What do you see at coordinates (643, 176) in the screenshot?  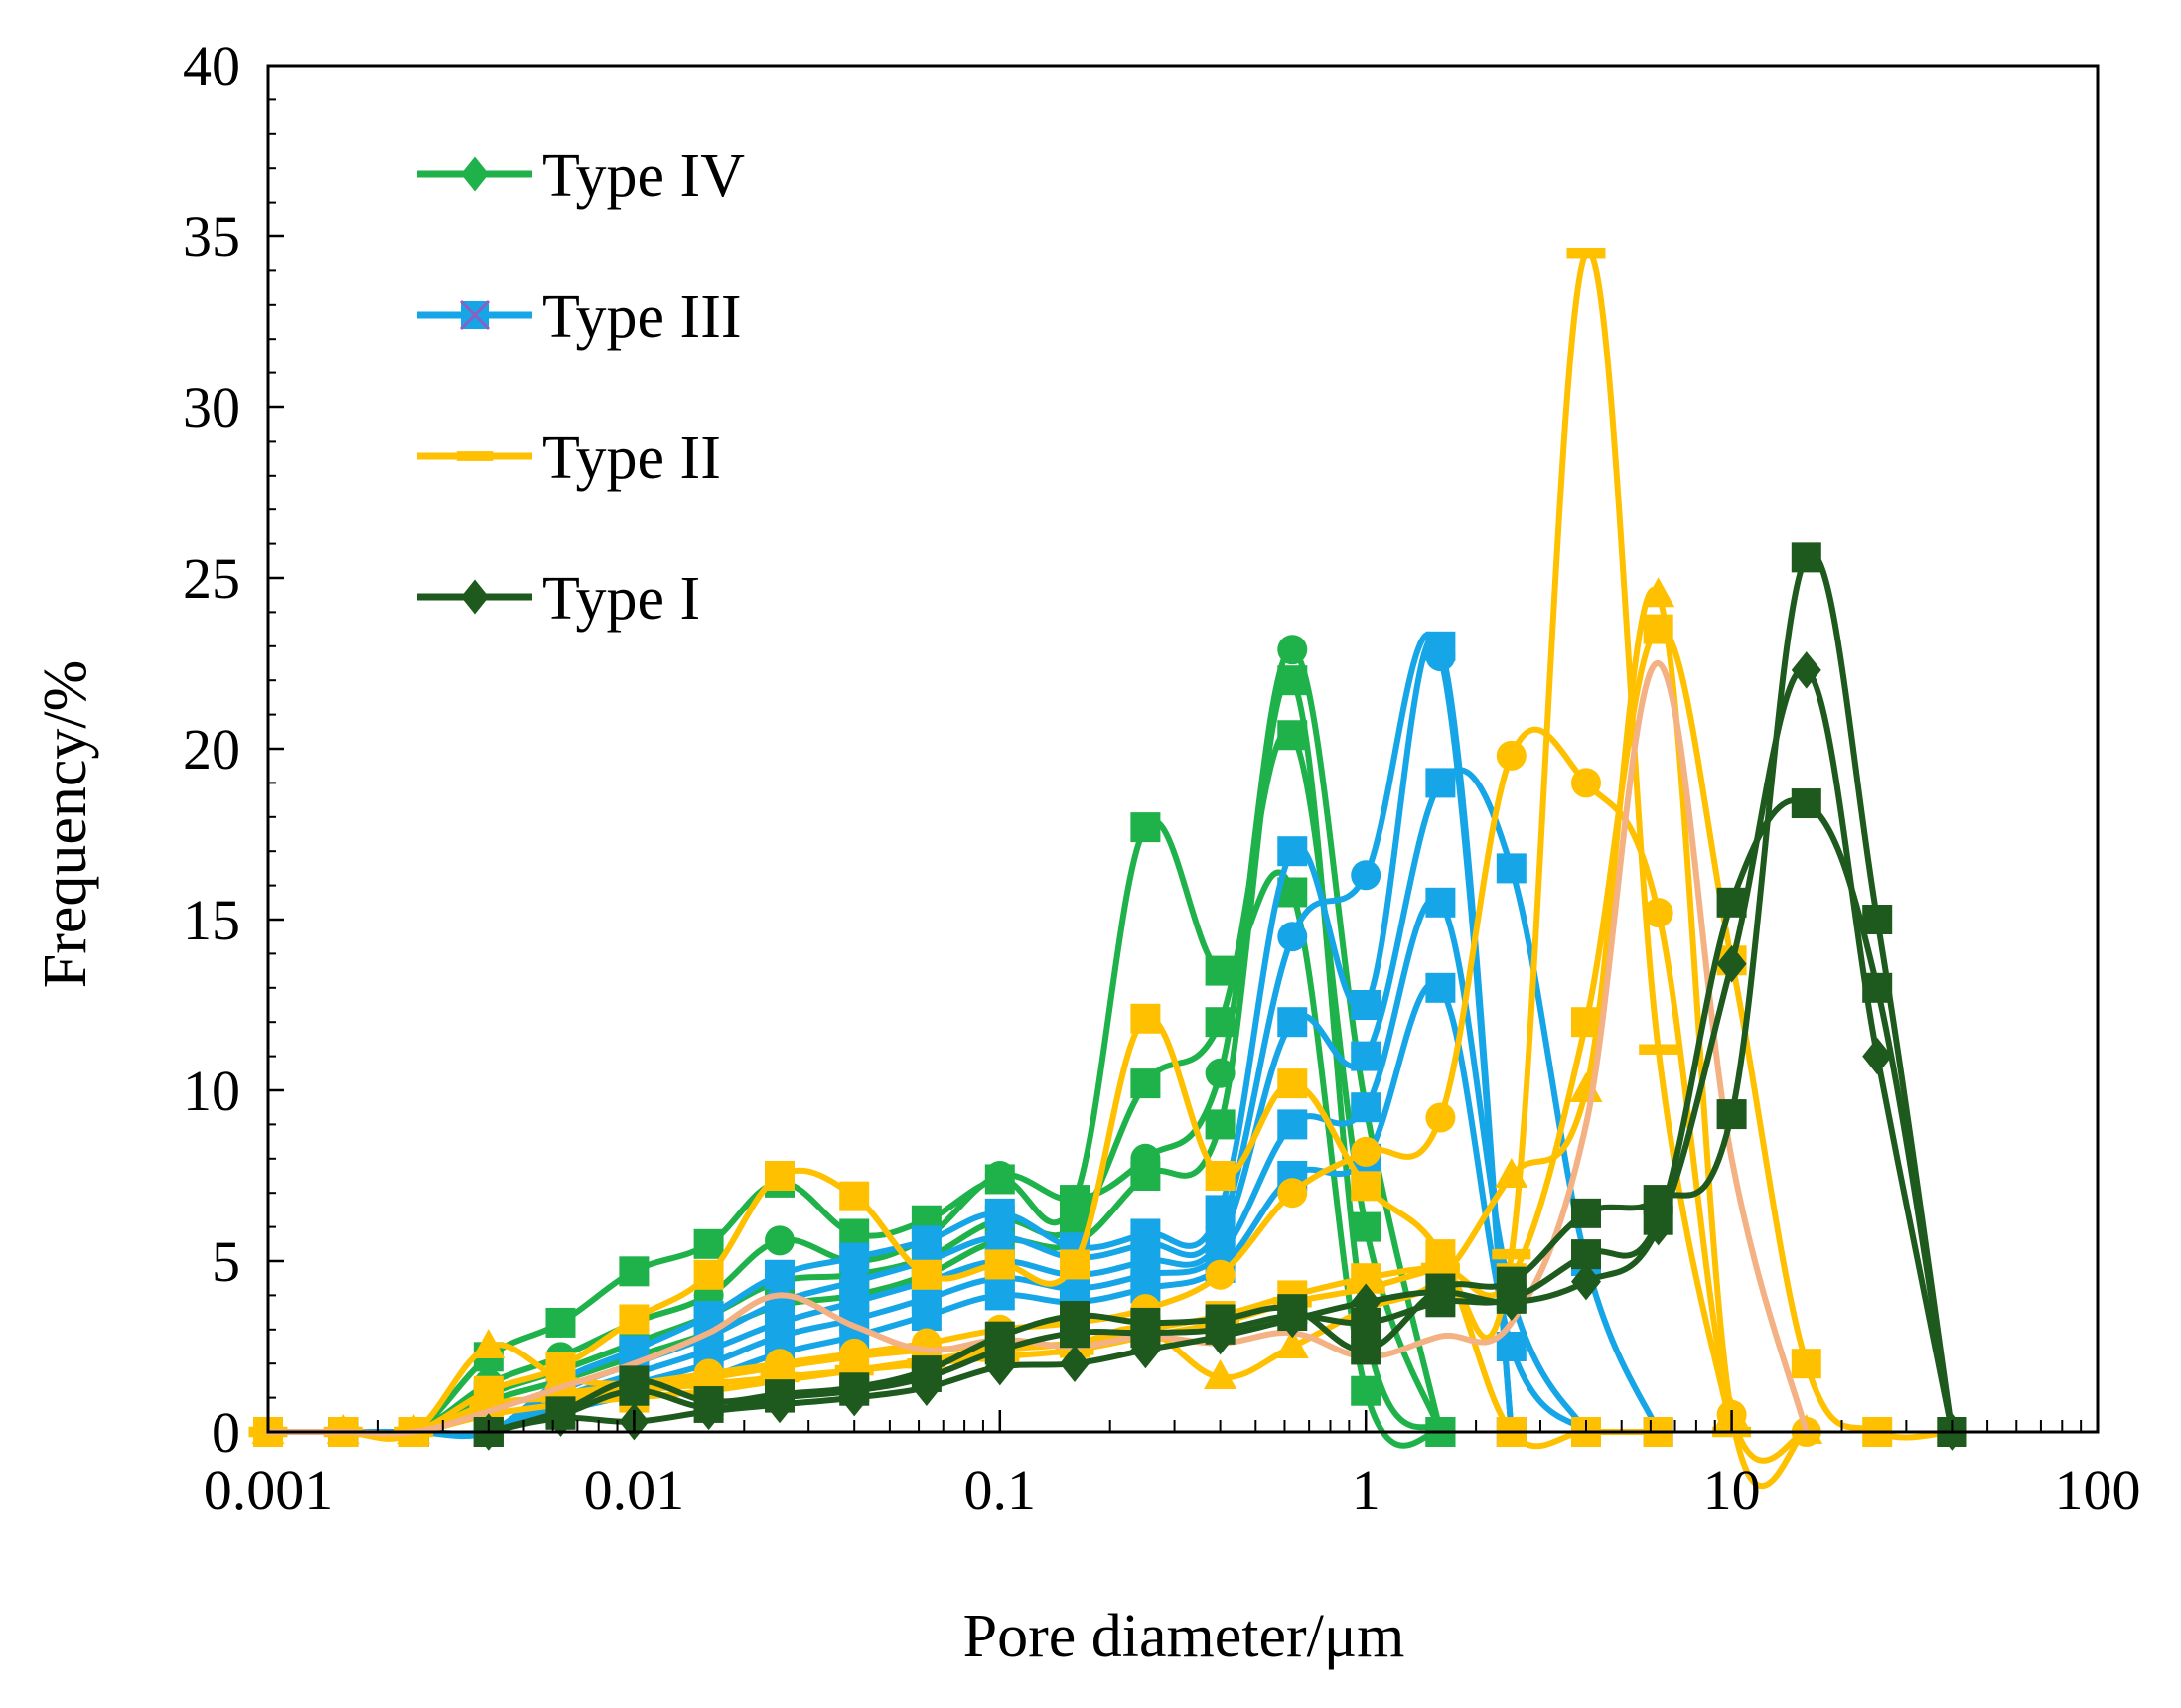 I see `legend-label: Type IV` at bounding box center [643, 176].